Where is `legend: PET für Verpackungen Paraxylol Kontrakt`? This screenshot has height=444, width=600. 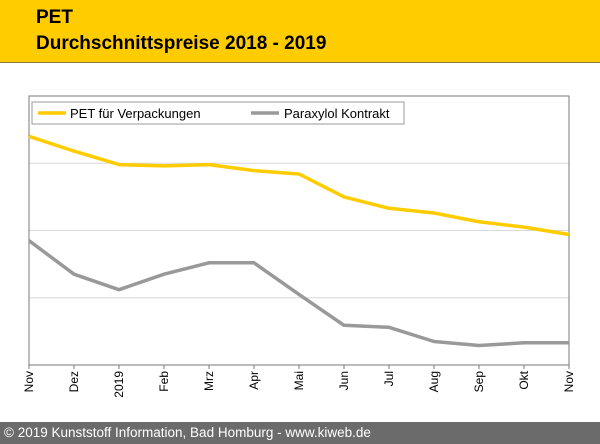
legend: PET für Verpackungen Paraxylol Kontrakt is located at coordinates (218, 113).